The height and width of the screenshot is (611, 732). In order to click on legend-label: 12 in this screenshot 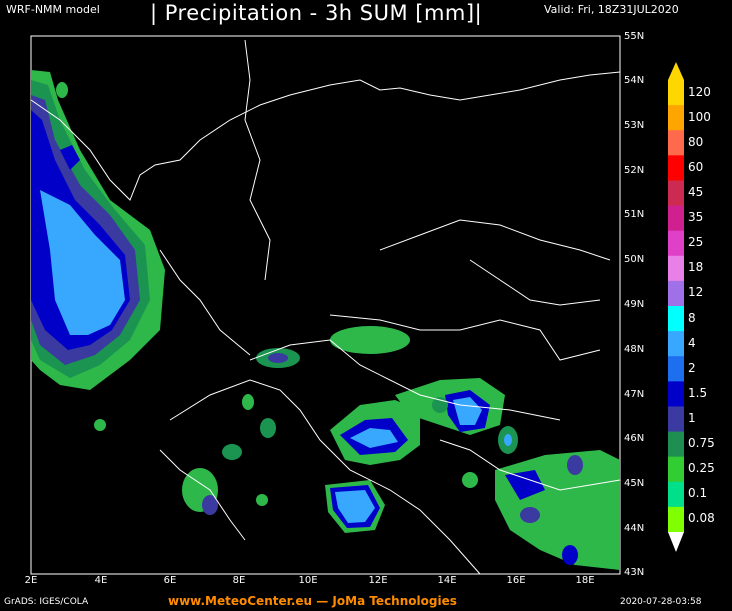, I will do `click(696, 292)`.